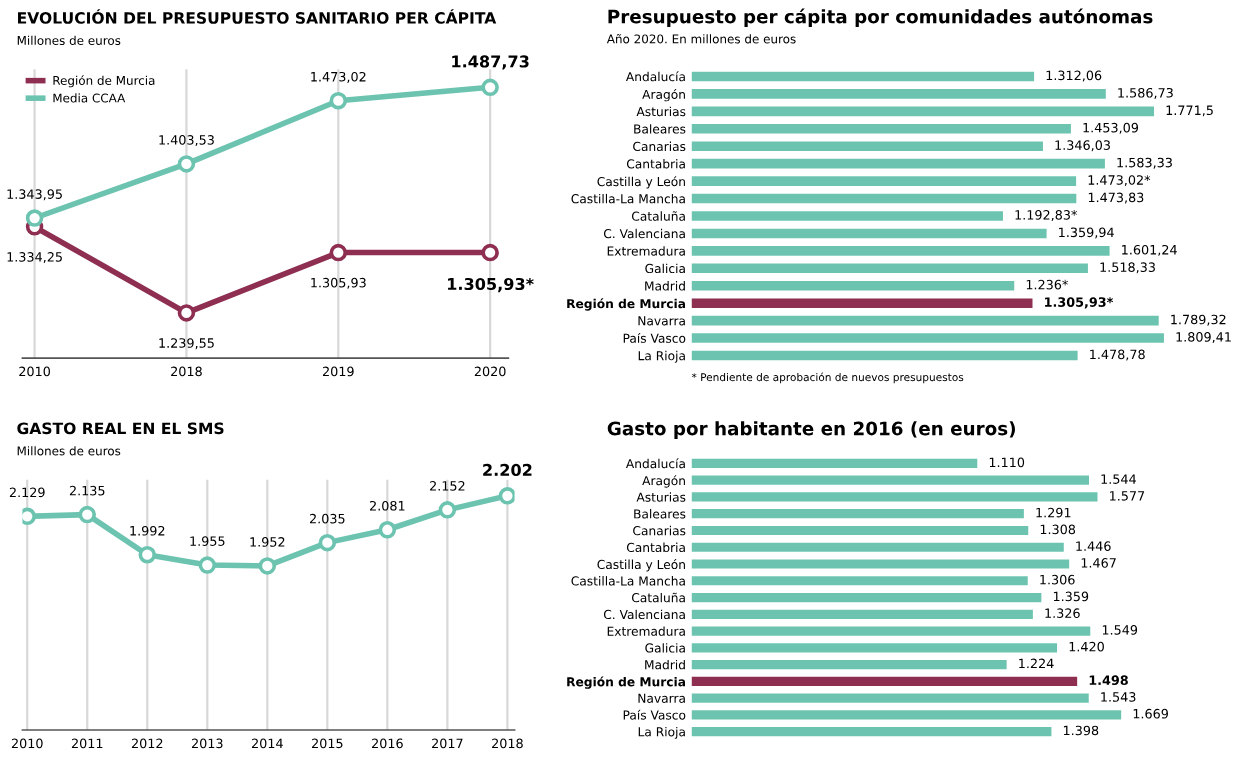  Describe the element at coordinates (491, 285) in the screenshot. I see `data-label: 1.305,93*` at that location.